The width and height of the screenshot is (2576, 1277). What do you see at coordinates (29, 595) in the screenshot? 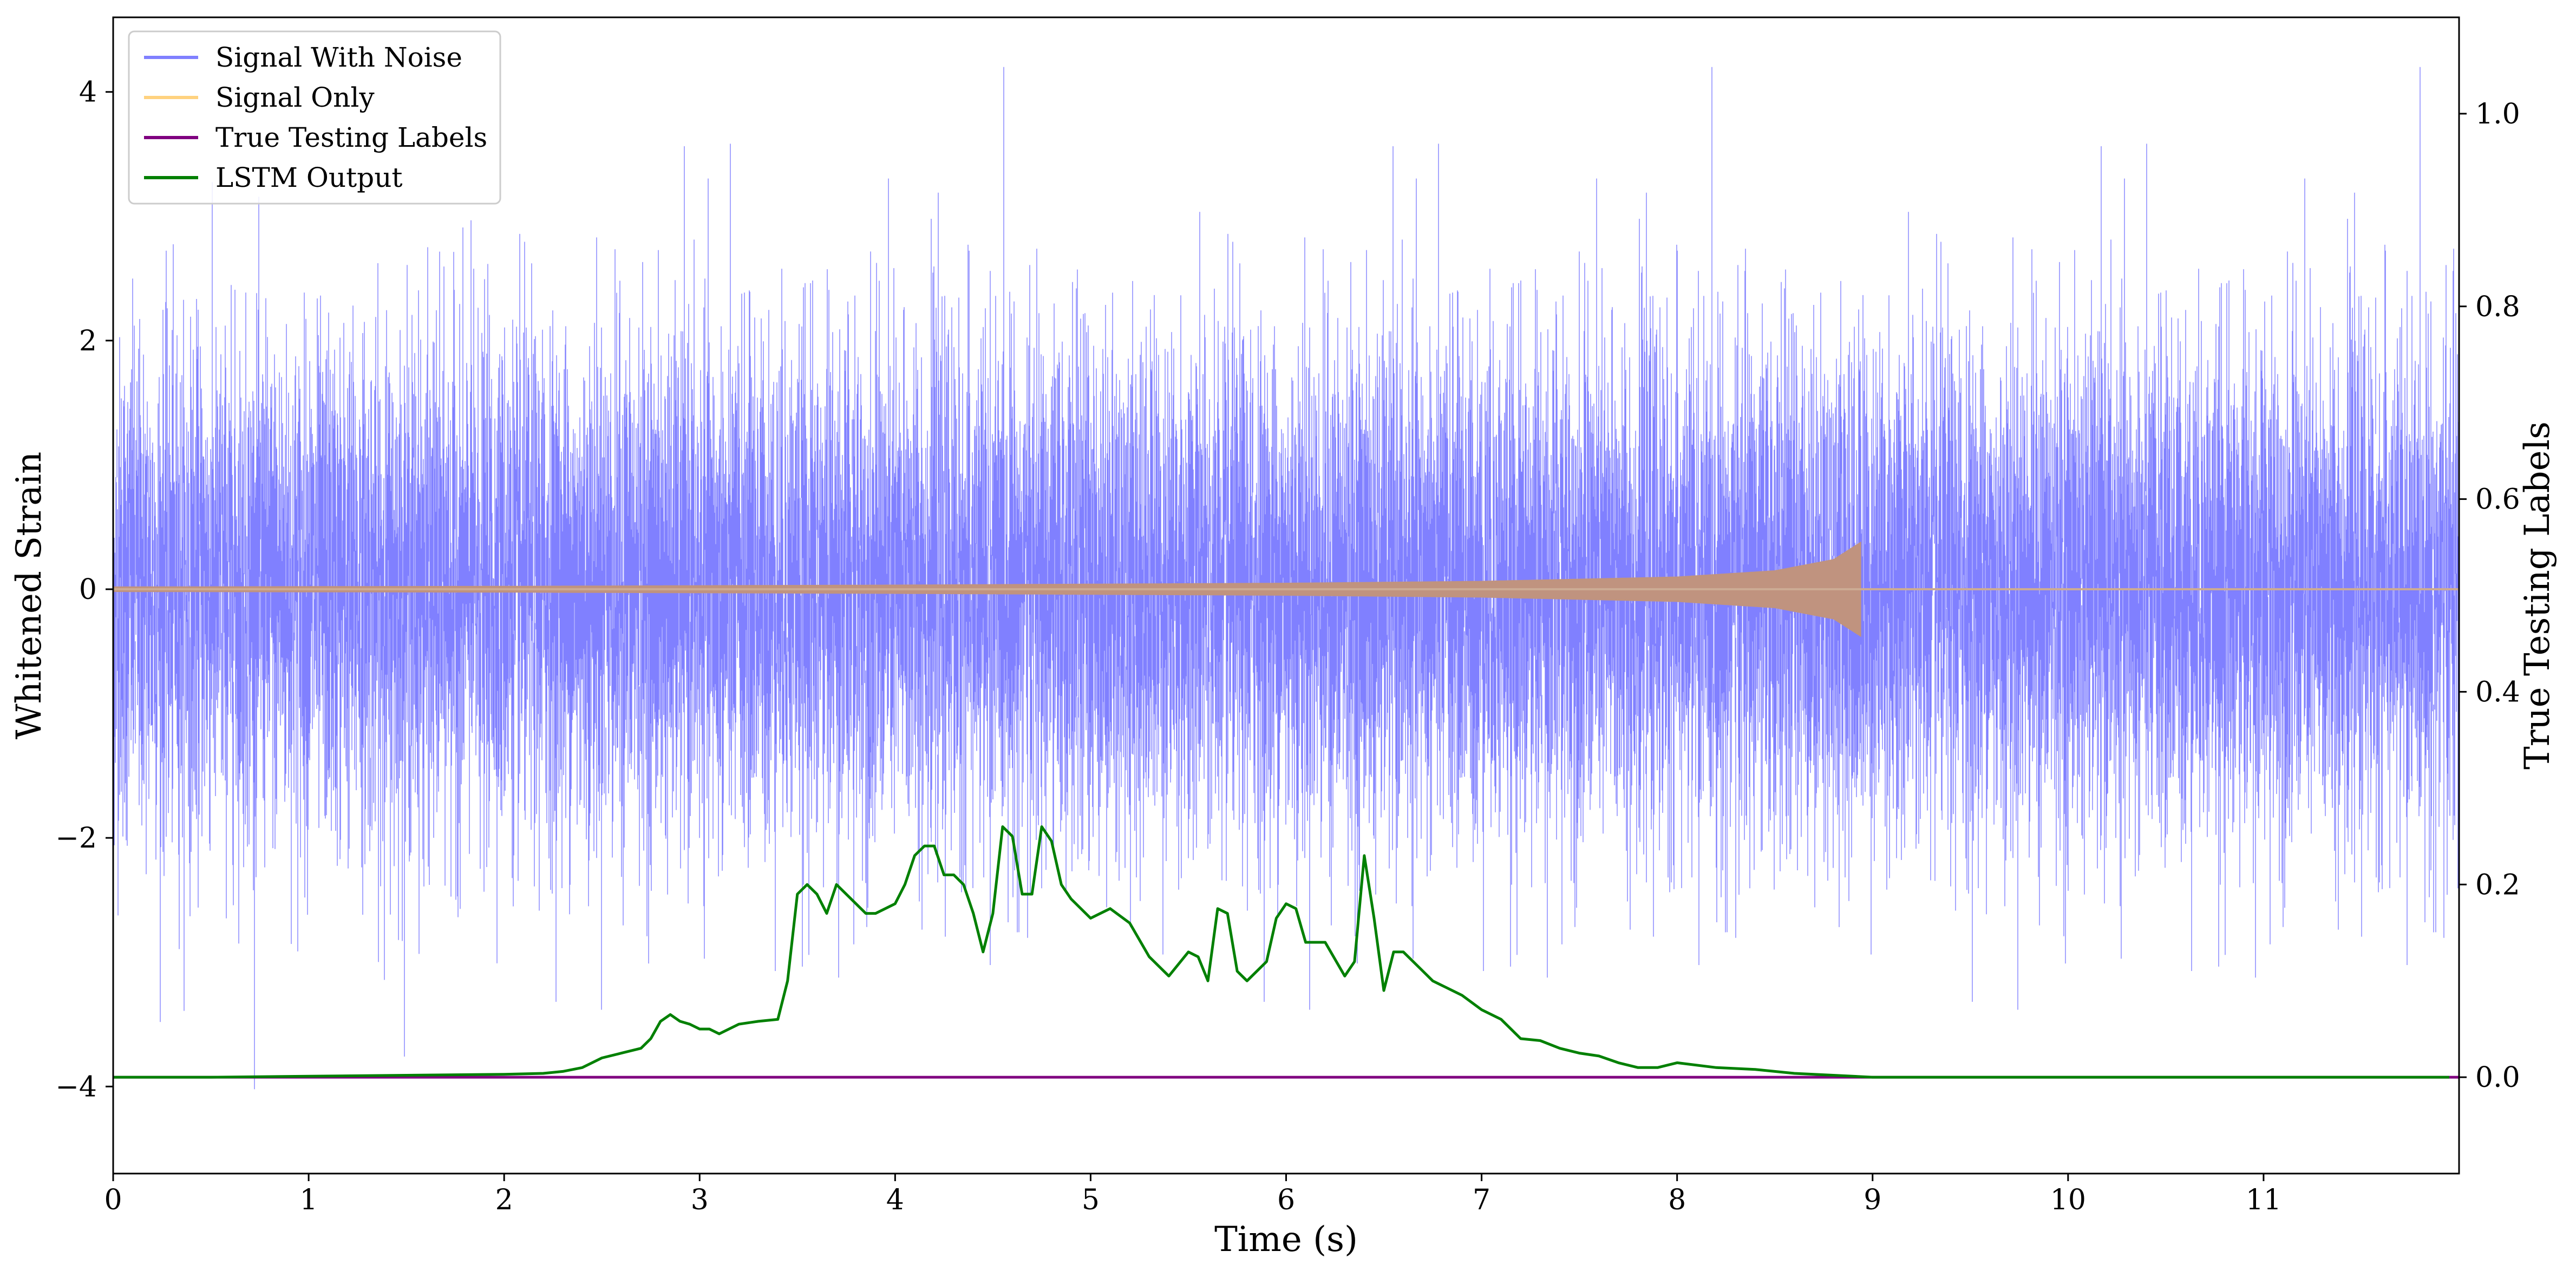
I see `y-axis-label: Whitened Strain` at bounding box center [29, 595].